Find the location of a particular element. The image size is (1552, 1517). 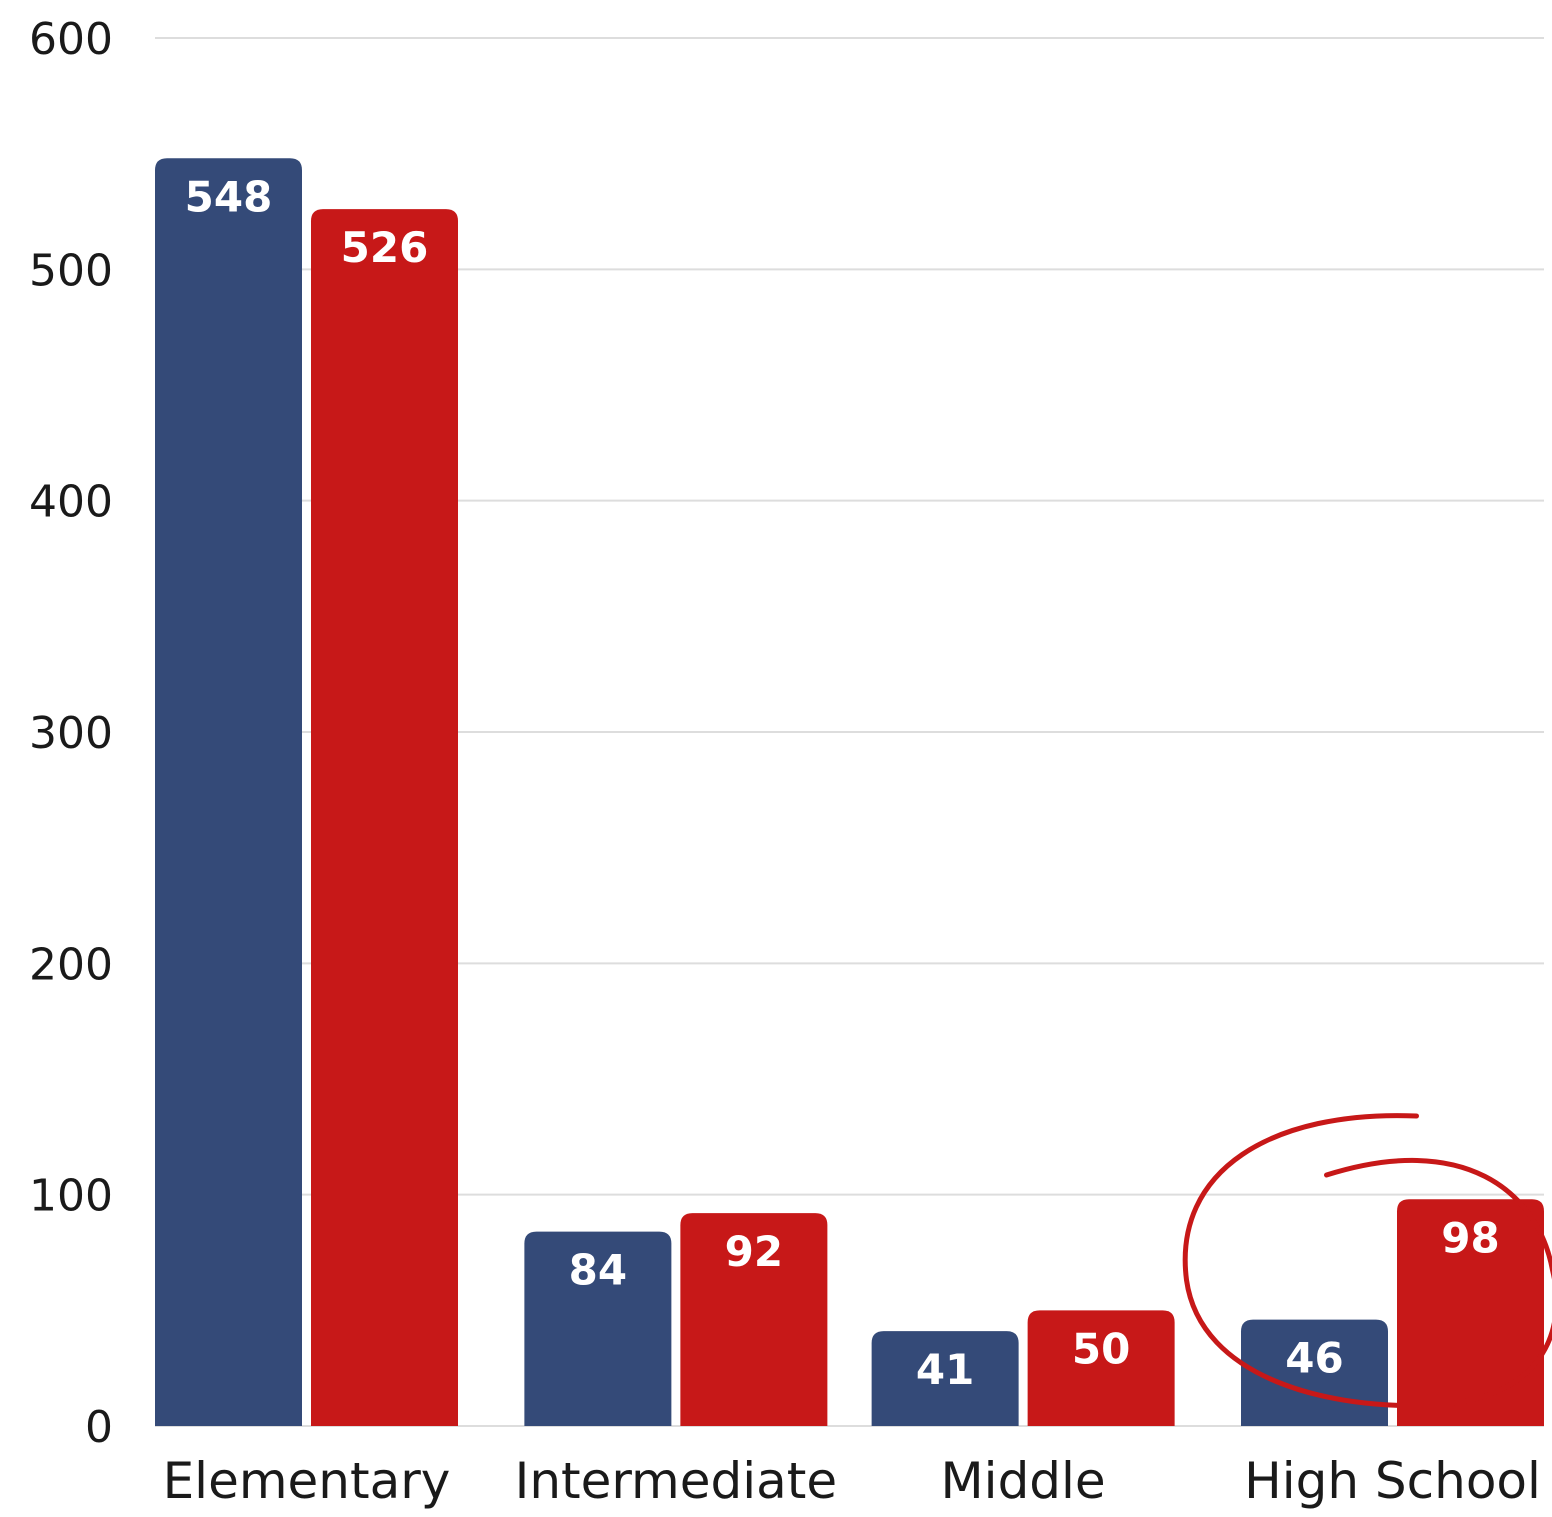

data-label: 98 is located at coordinates (1470, 1237).